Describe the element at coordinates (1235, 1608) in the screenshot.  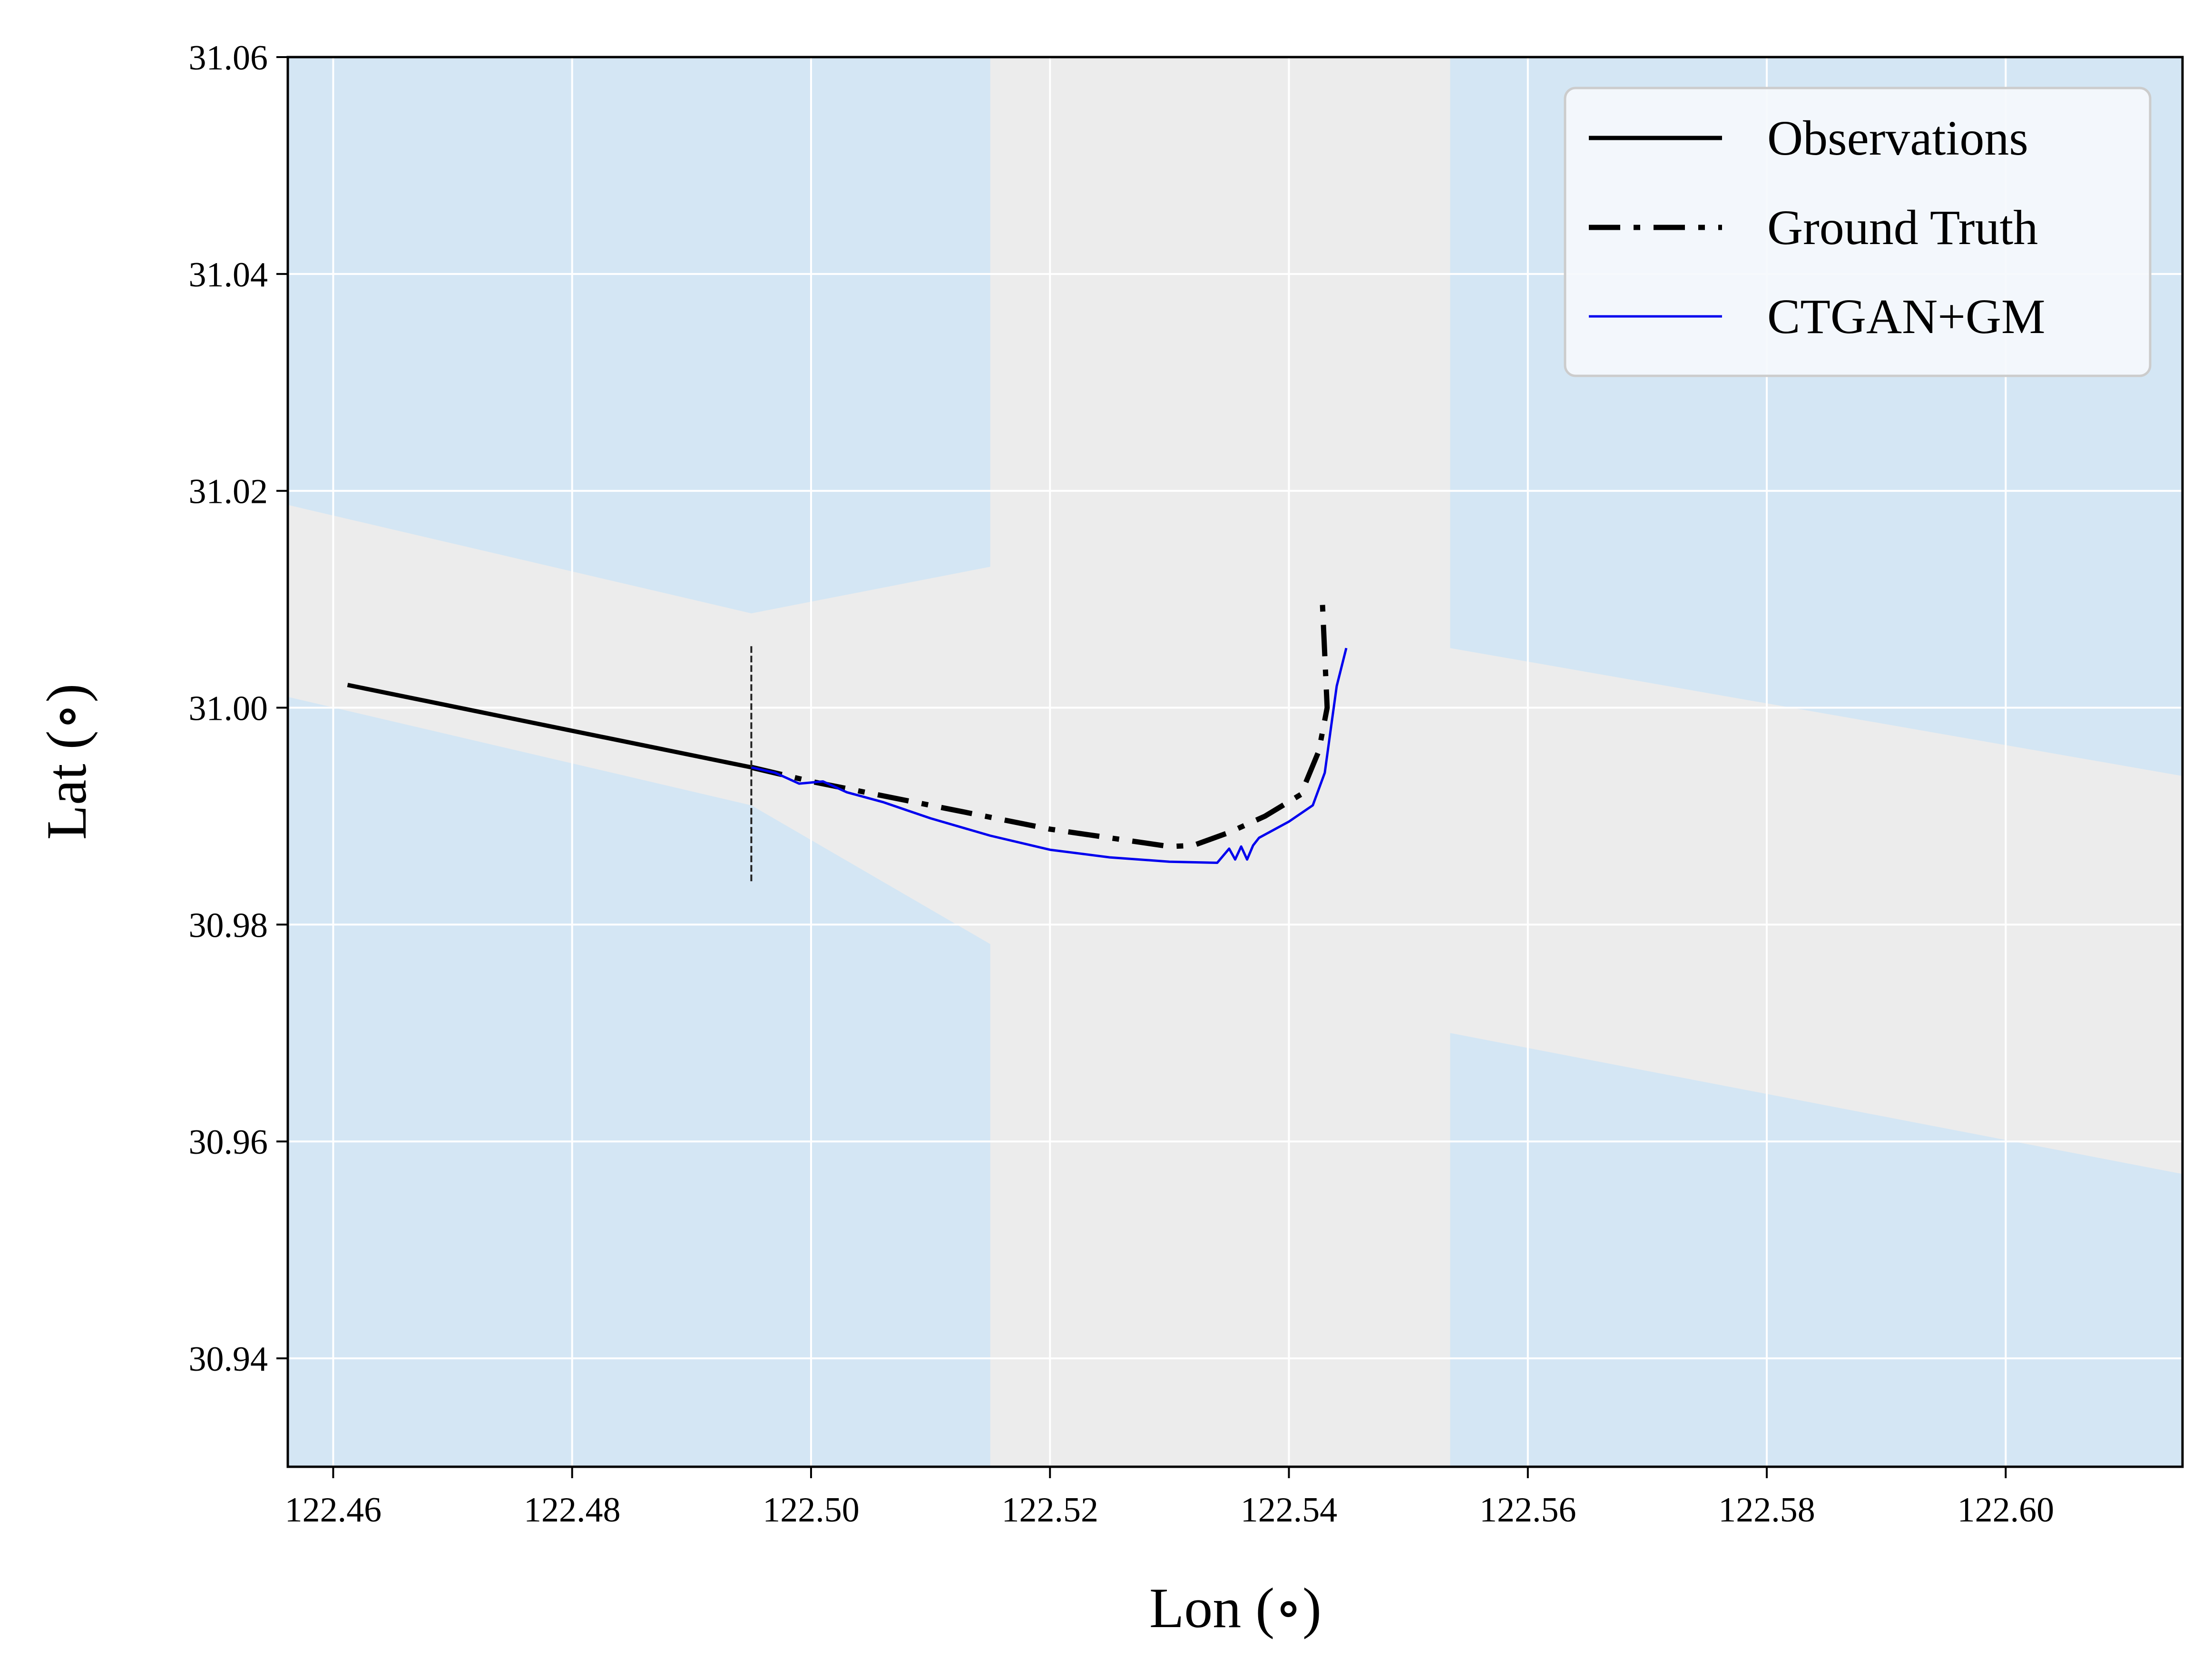
I see `x-axis-label: Lon (∘)` at that location.